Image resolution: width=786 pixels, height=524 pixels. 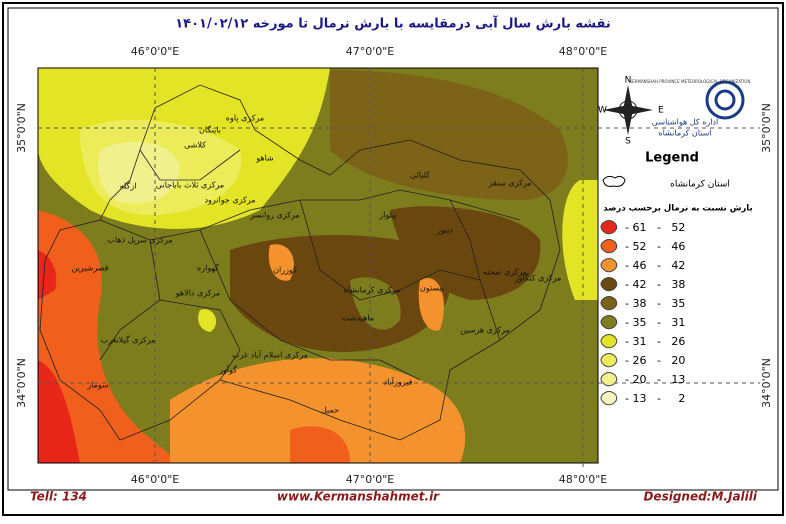 What do you see at coordinates (358, 497) in the screenshot?
I see `footer-website: www.Kermanshahmet.ir` at bounding box center [358, 497].